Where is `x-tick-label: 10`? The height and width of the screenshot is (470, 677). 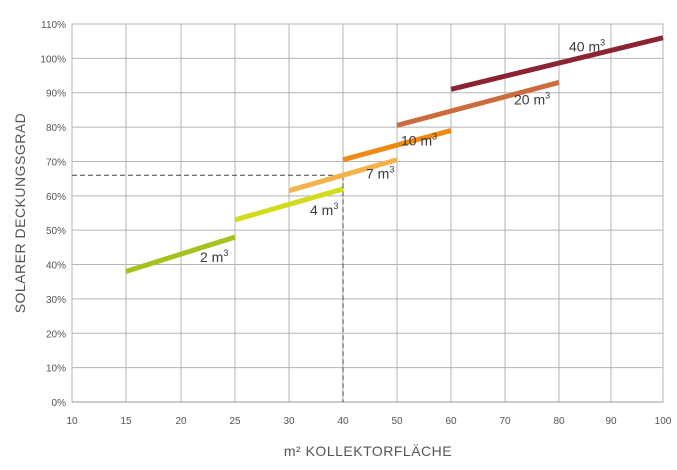 x-tick-label: 10 is located at coordinates (72, 421).